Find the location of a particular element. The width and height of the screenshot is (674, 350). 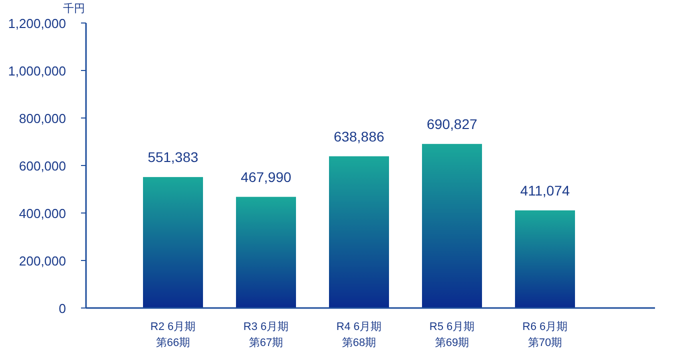

y-tick-label: 1,200,000 is located at coordinates (37, 23).